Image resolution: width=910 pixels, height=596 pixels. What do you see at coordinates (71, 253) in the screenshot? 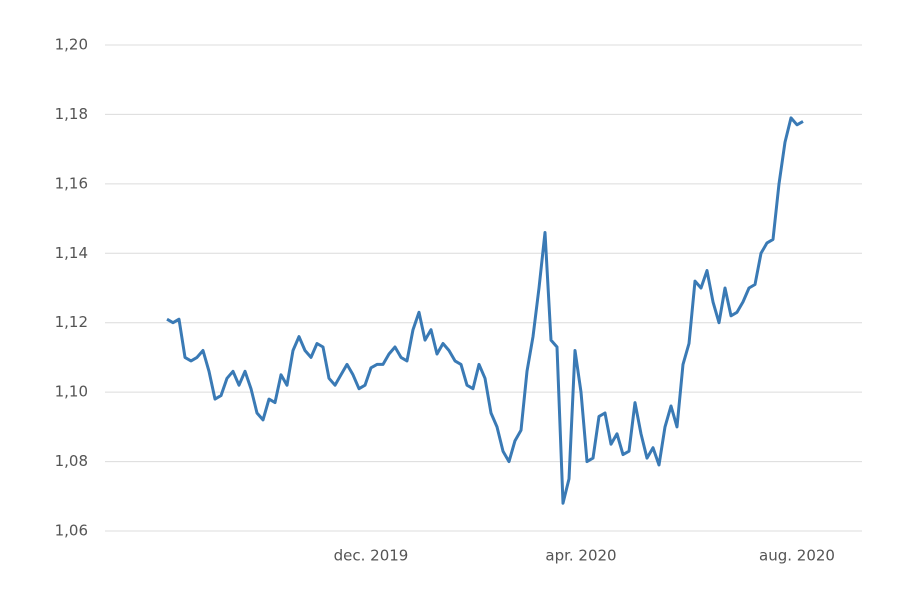
I see `y-tick-label: 1,14` at bounding box center [71, 253].